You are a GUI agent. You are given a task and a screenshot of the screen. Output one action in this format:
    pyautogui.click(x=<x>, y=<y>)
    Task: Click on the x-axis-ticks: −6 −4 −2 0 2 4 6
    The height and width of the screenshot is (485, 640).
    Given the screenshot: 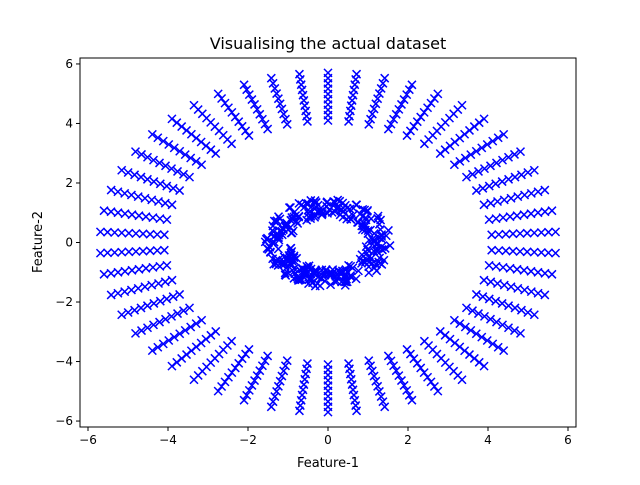 What is the action you would take?
    pyautogui.click(x=325, y=437)
    